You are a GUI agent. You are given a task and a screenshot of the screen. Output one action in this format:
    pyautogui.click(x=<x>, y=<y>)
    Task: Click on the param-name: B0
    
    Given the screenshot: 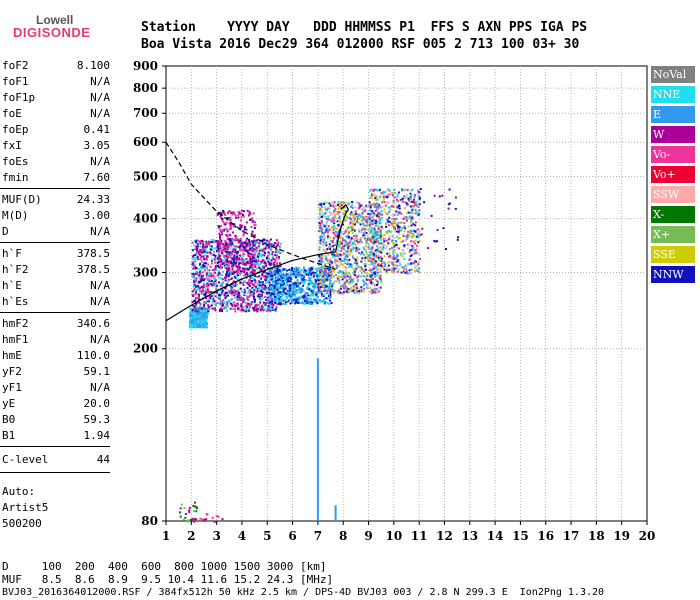 What is the action you would take?
    pyautogui.click(x=9, y=419)
    